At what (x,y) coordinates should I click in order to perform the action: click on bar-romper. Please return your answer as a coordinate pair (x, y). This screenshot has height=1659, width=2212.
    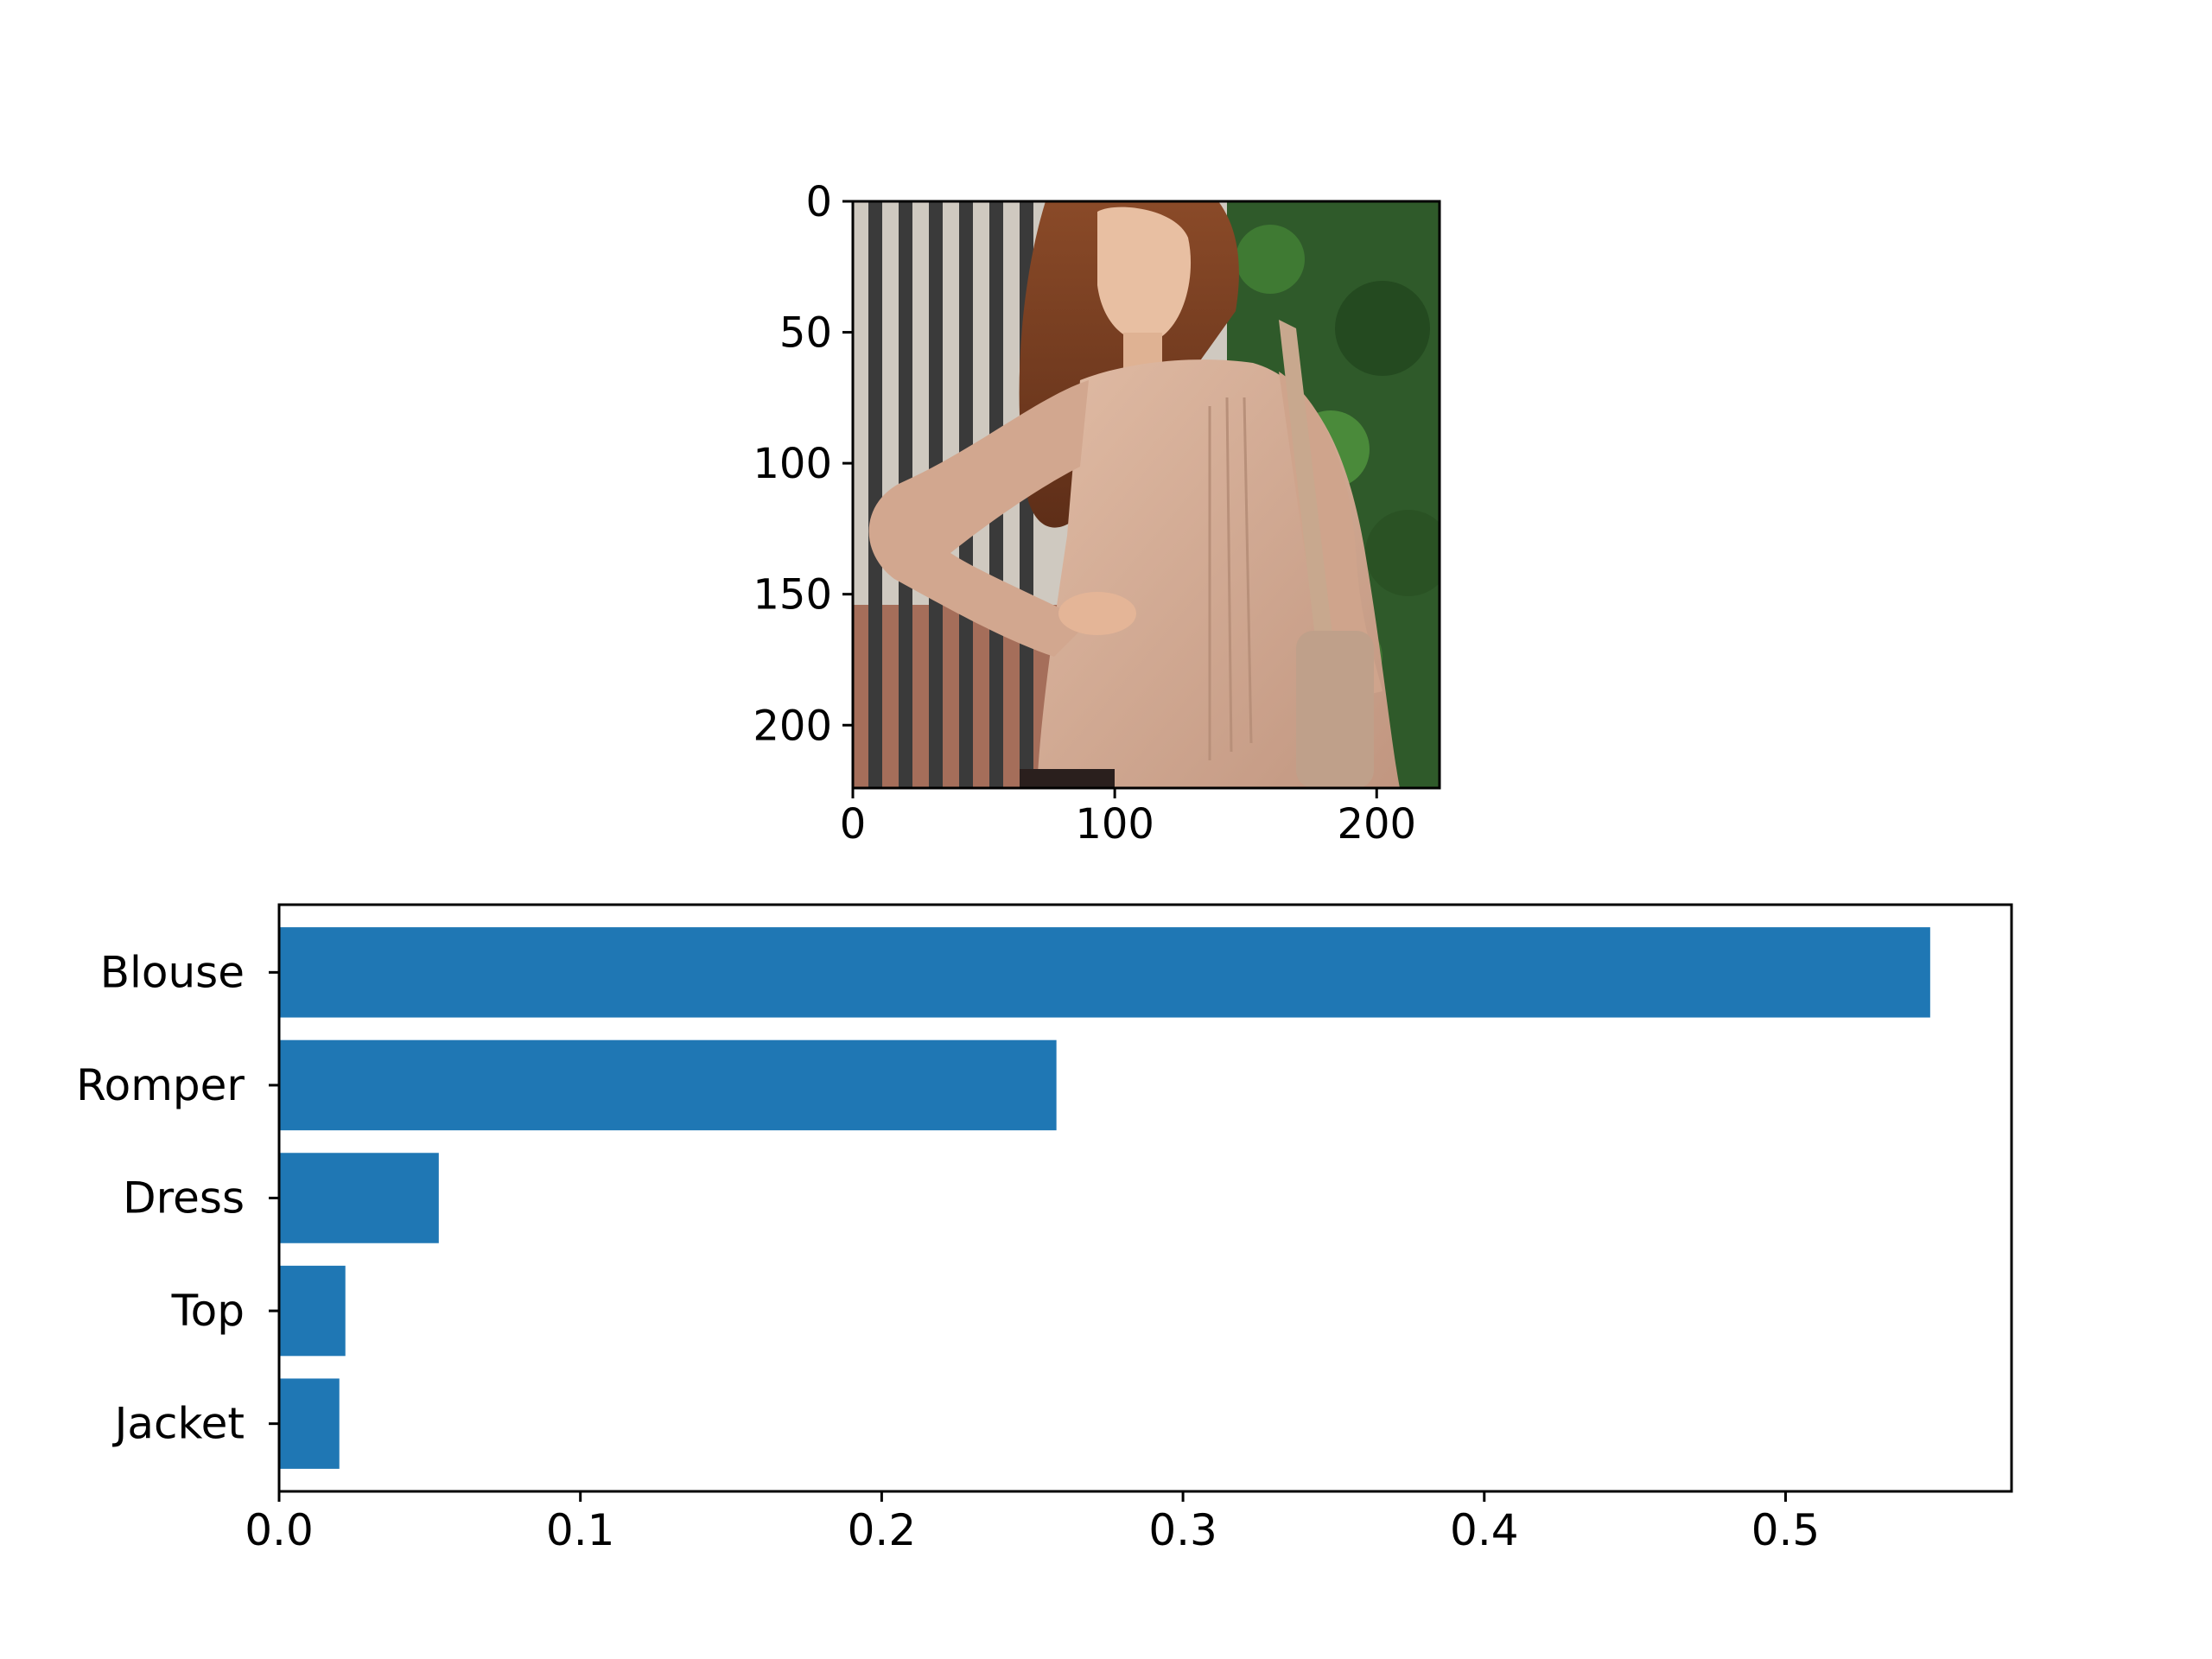
    Looking at the image, I should click on (668, 1085).